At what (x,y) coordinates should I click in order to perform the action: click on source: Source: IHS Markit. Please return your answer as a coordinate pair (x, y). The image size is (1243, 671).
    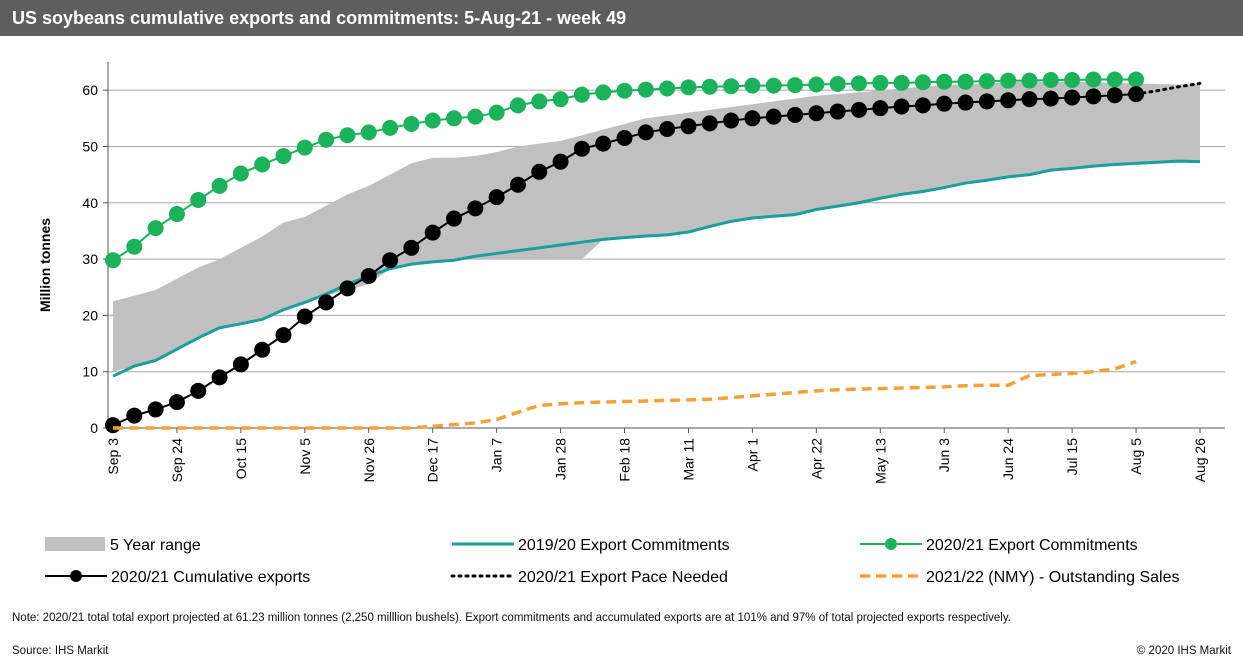
    Looking at the image, I should click on (60, 651).